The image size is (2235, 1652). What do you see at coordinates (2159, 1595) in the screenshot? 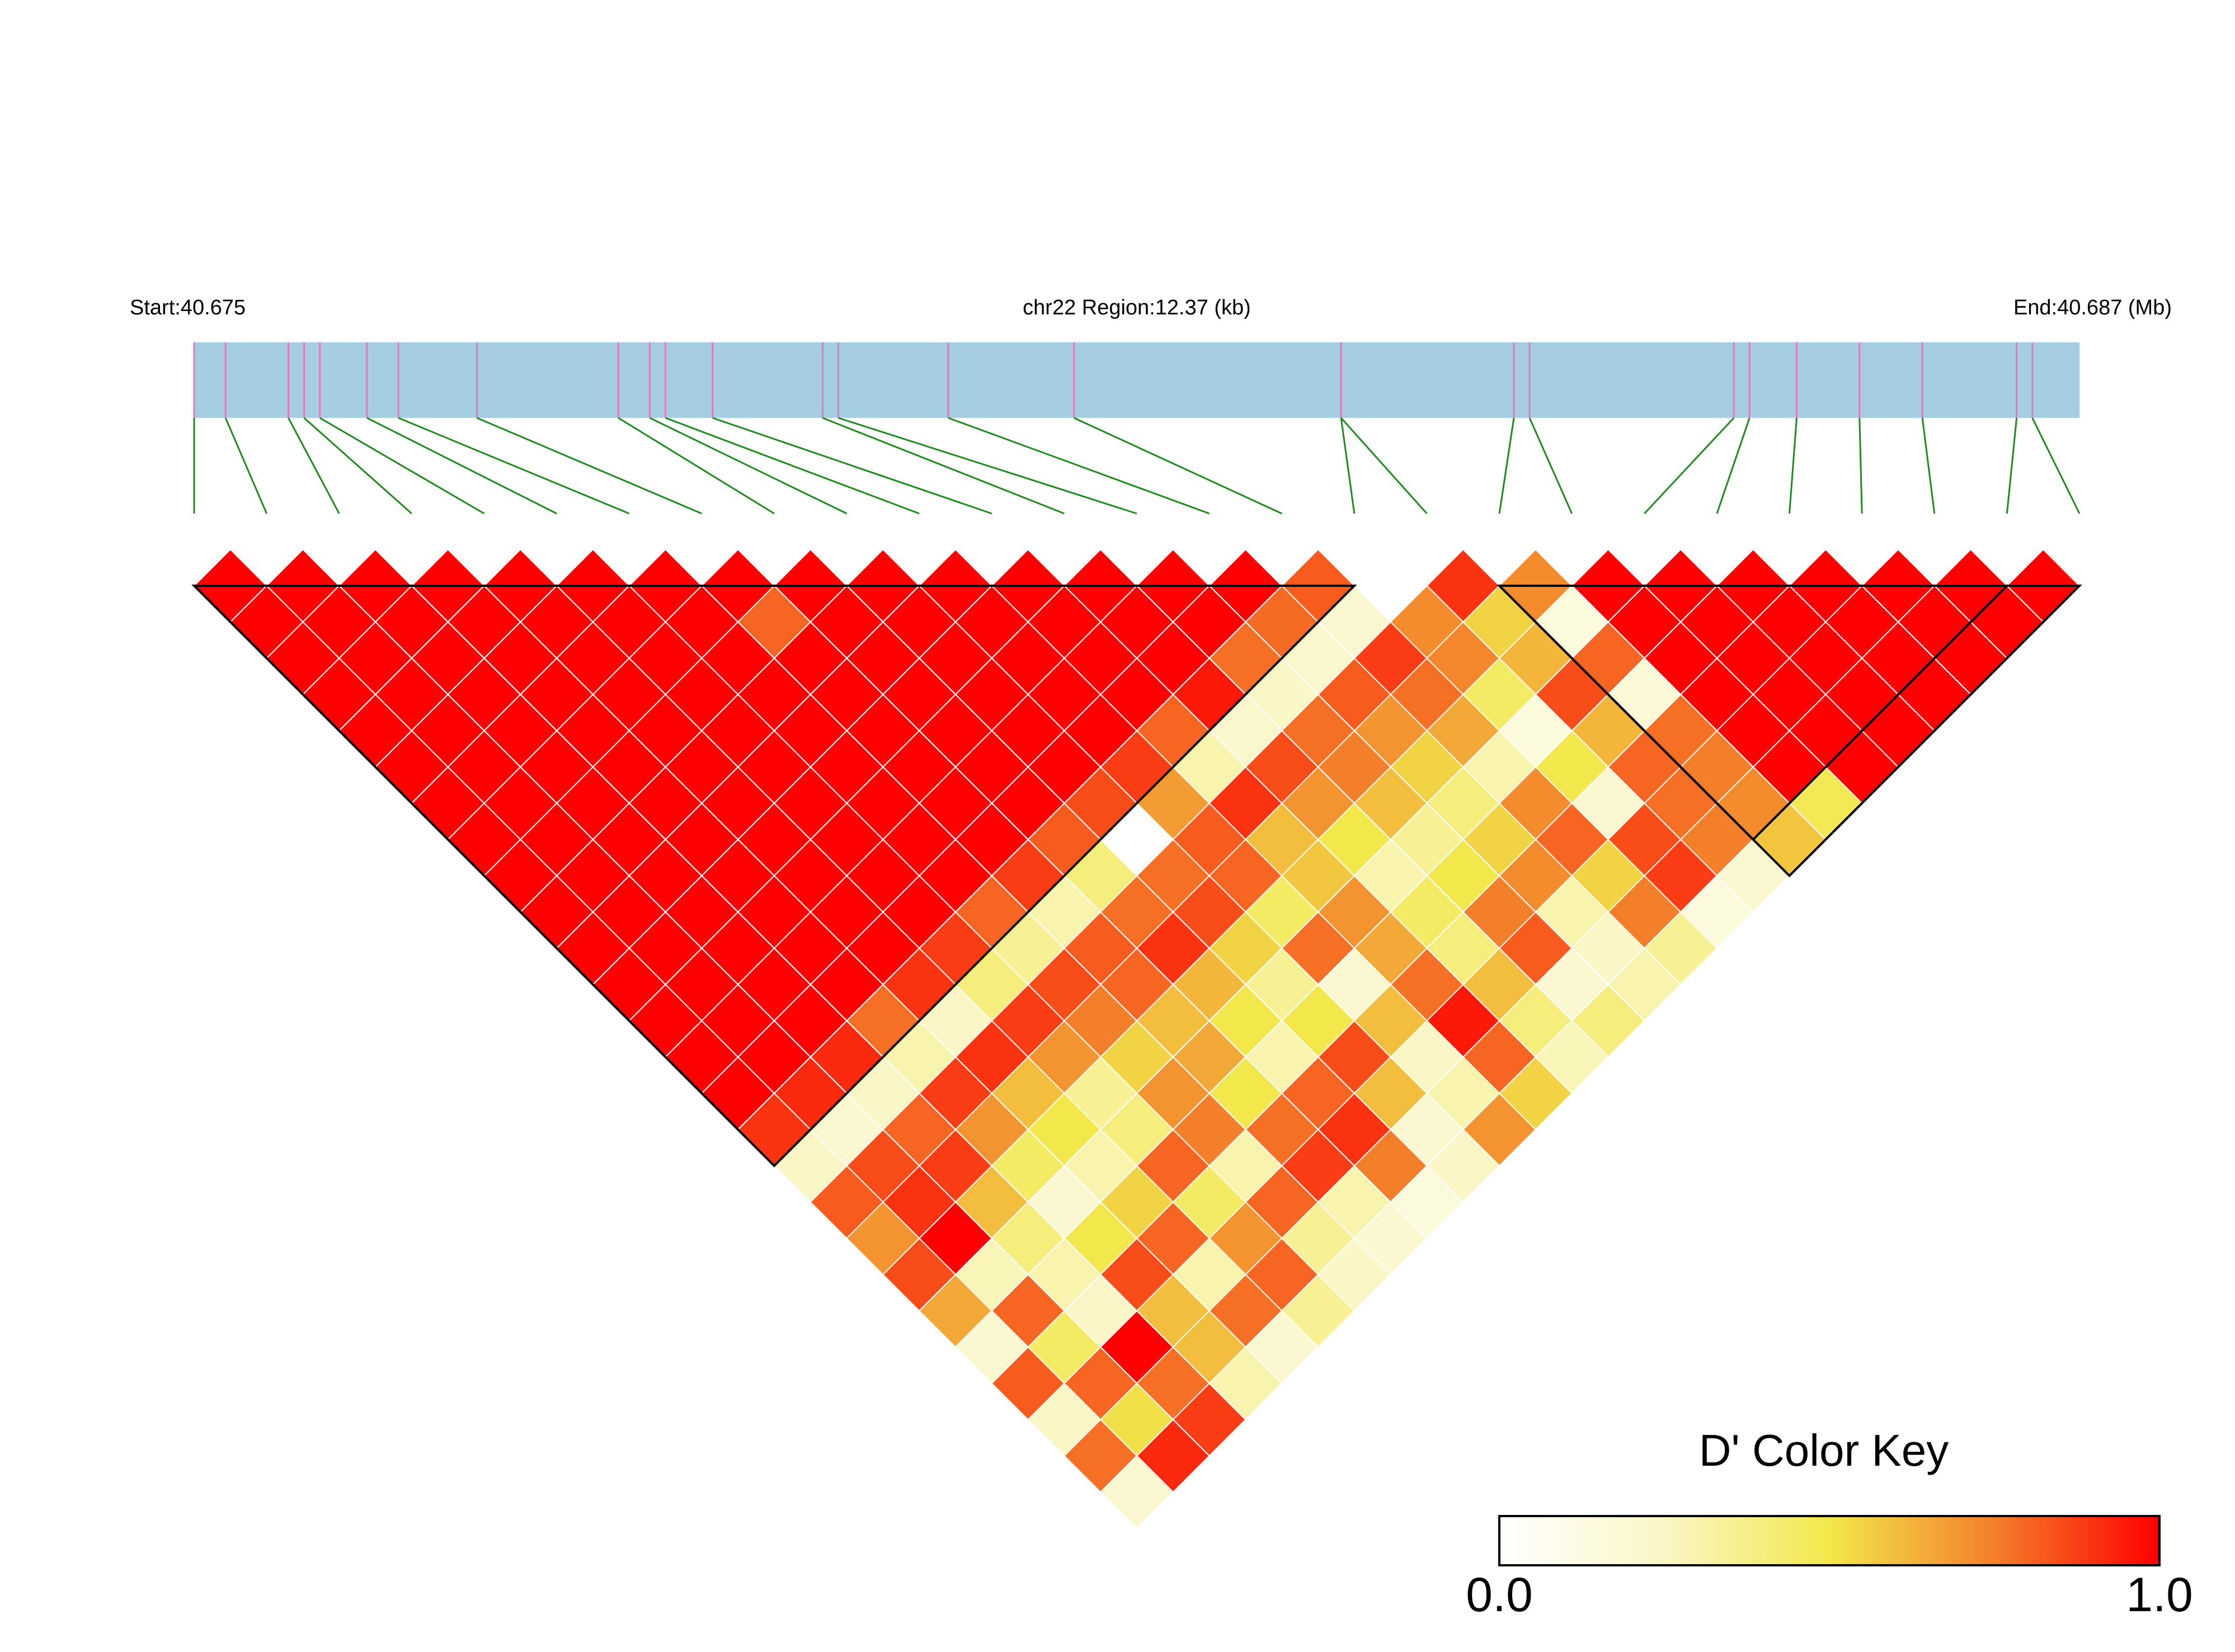
I see `color-key-max-label: 1.0` at bounding box center [2159, 1595].